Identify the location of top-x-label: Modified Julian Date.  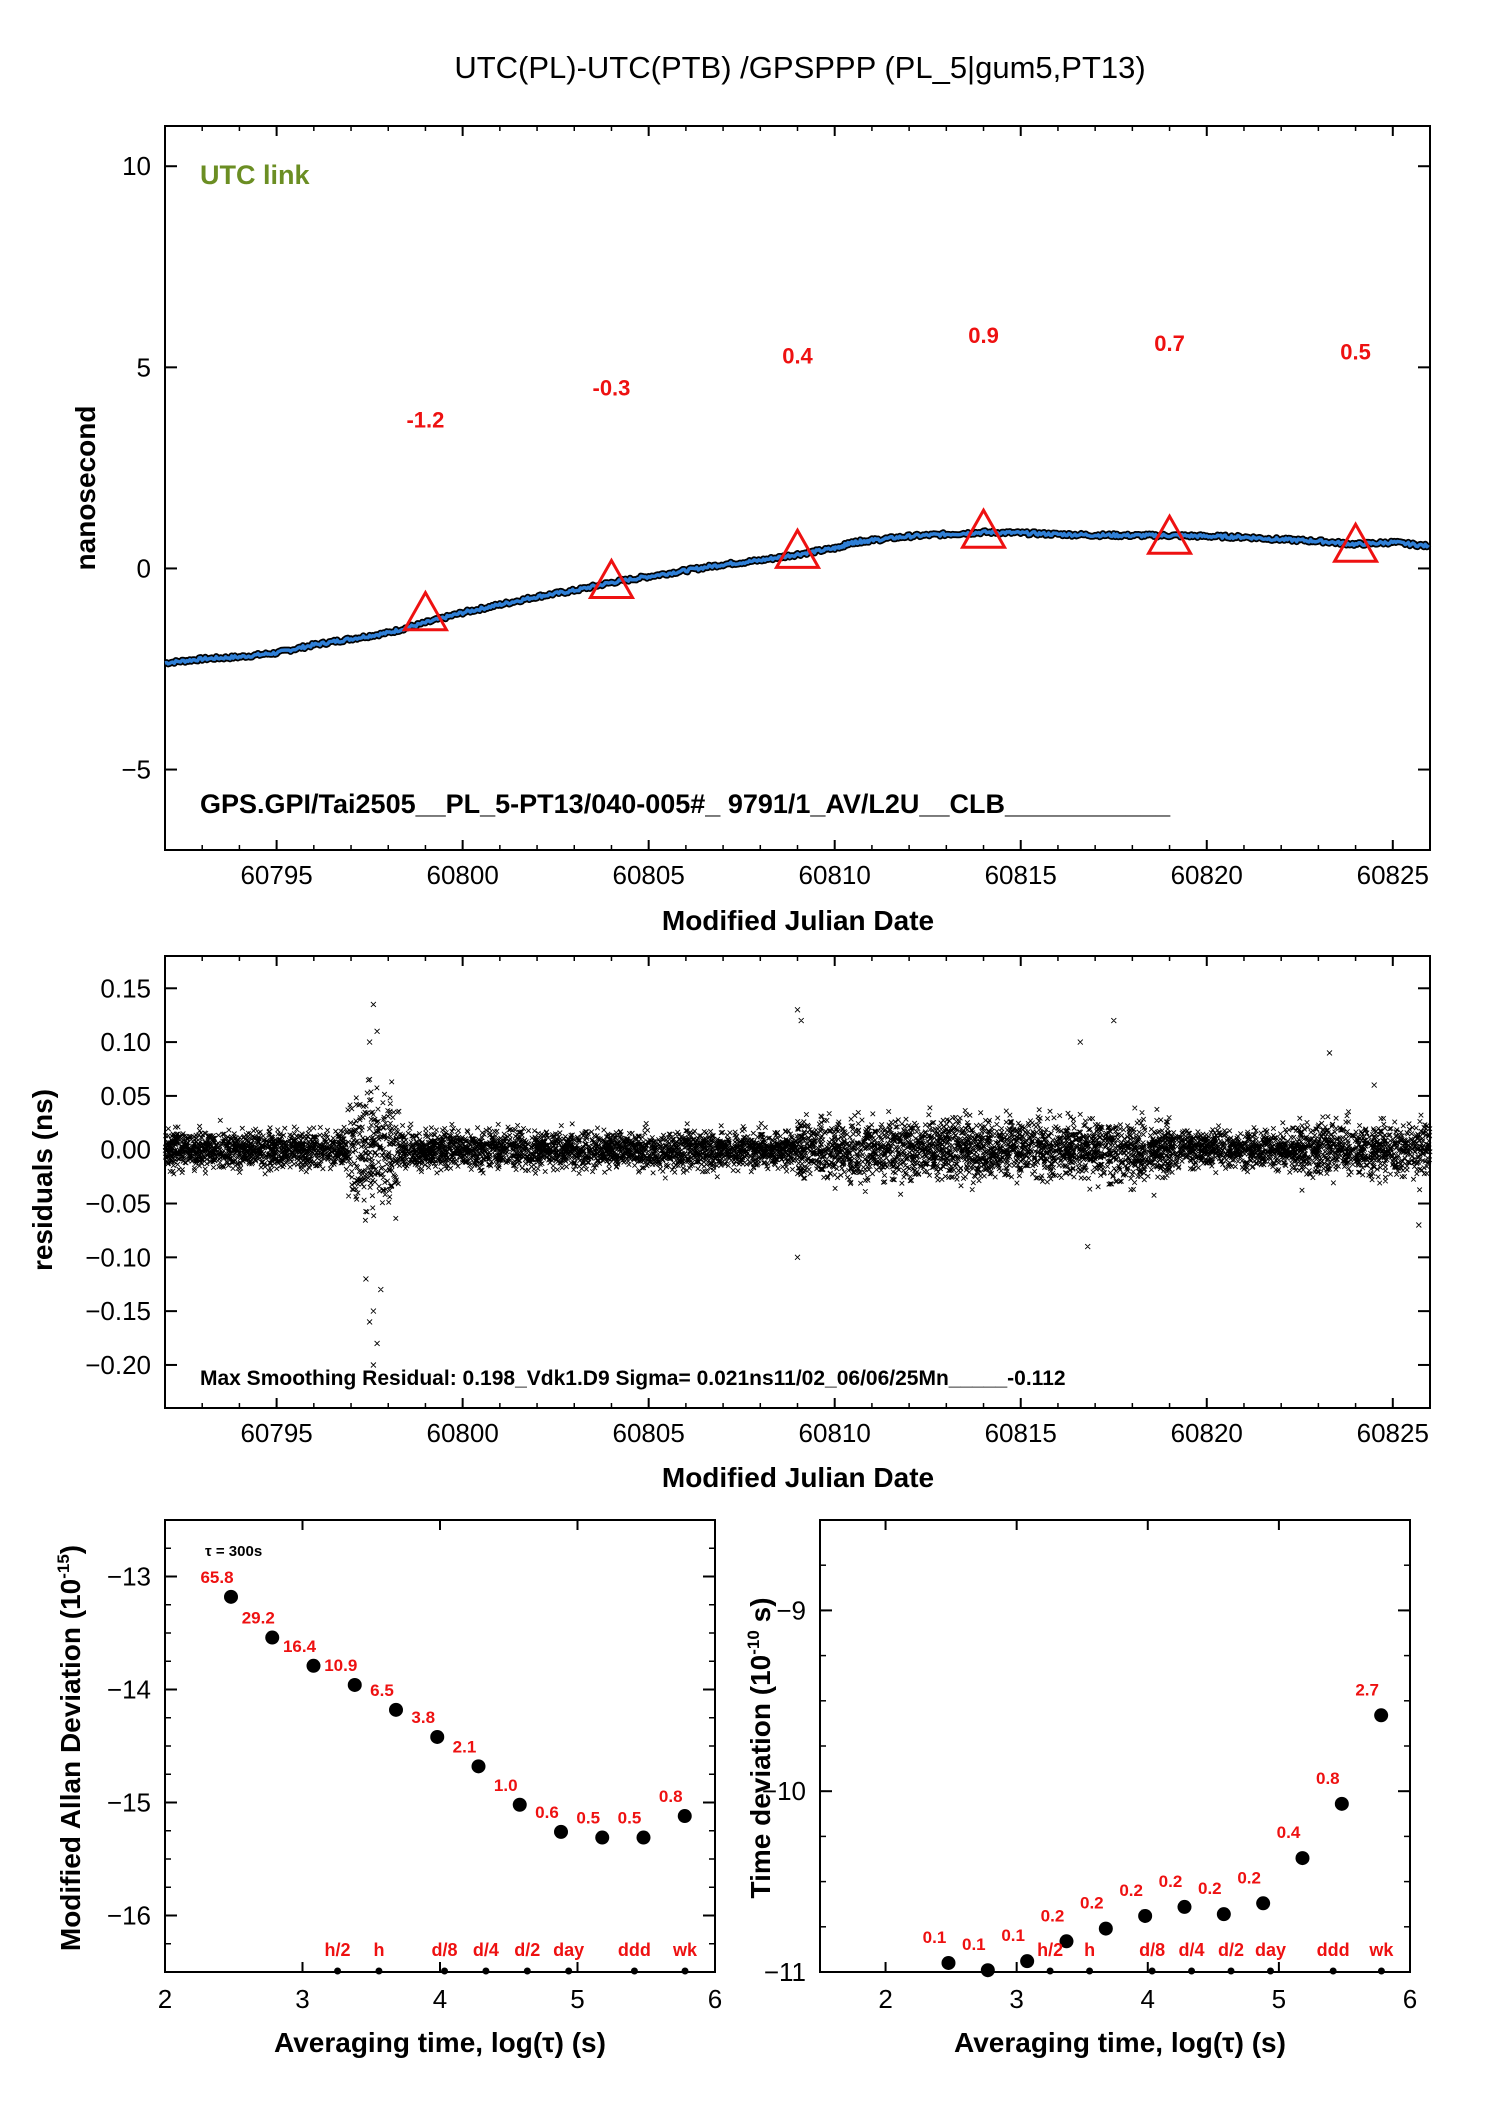
(798, 920).